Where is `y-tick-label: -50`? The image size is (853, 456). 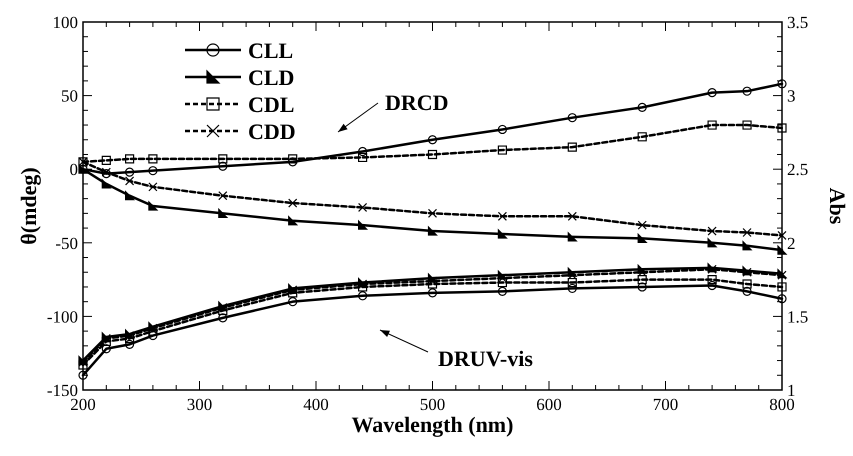 y-tick-label: -50 is located at coordinates (66, 243).